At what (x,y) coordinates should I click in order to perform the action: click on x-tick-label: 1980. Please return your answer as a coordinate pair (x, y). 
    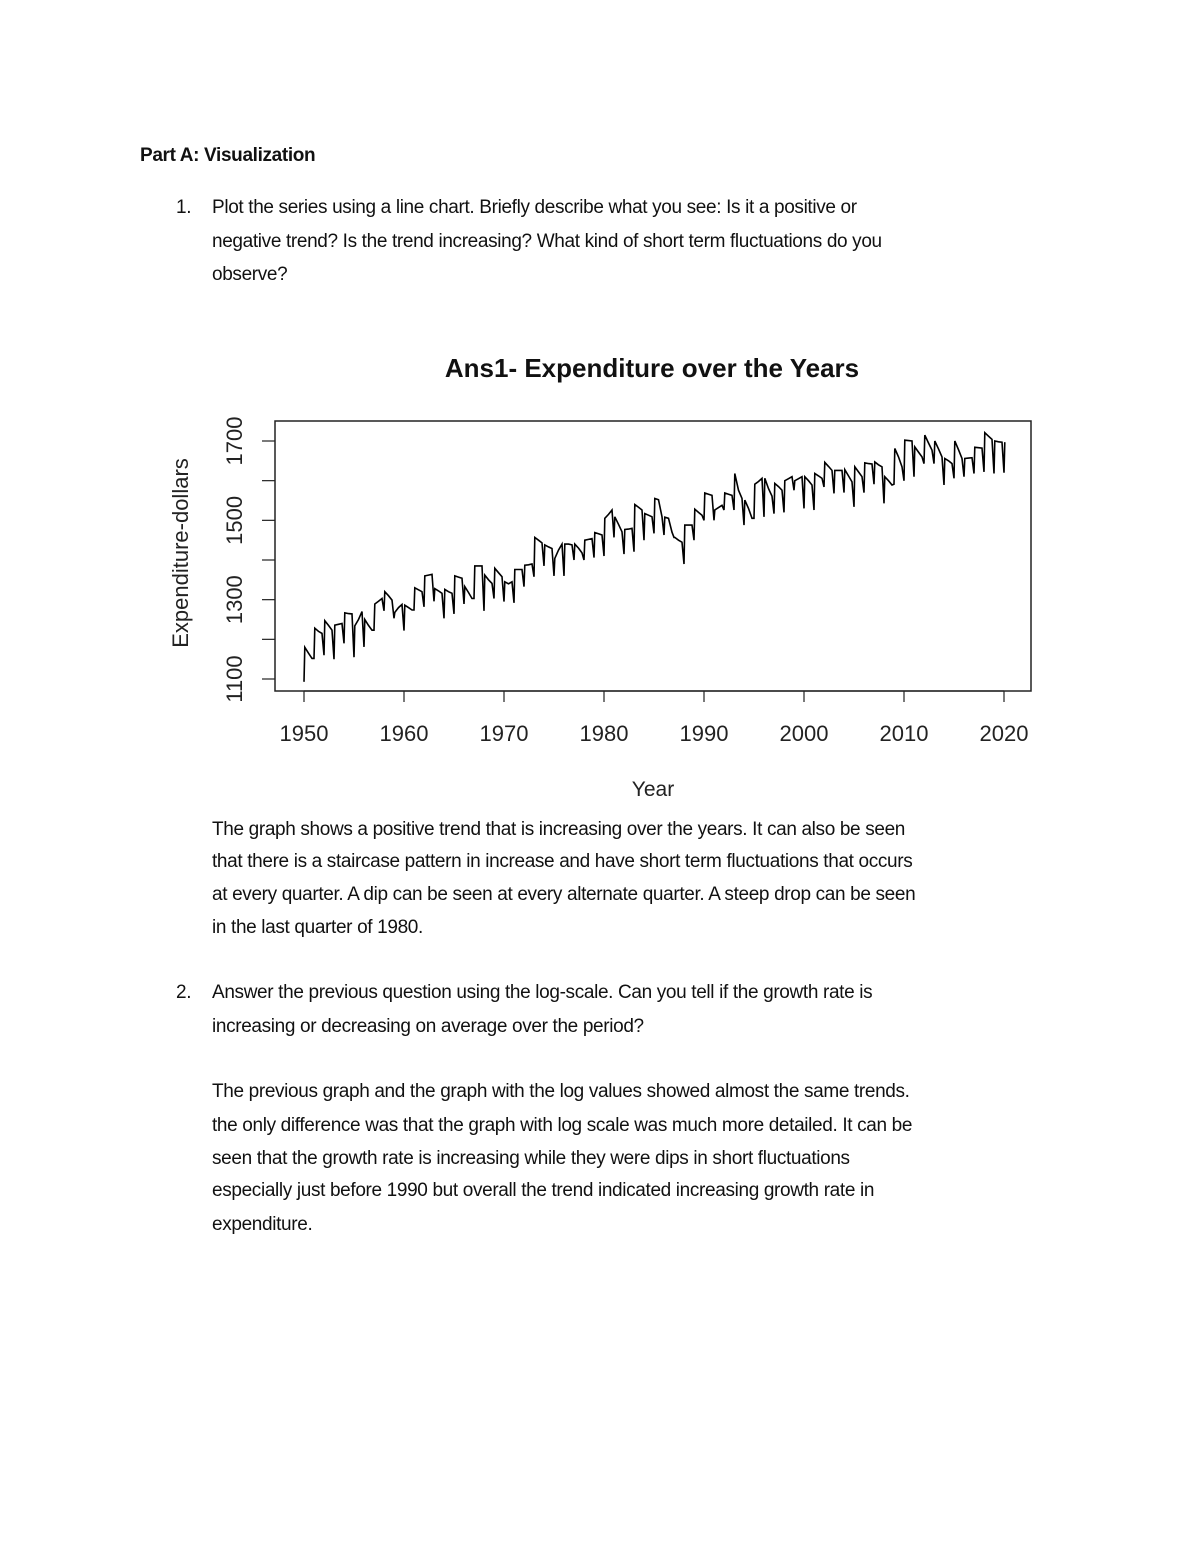
    Looking at the image, I should click on (604, 733).